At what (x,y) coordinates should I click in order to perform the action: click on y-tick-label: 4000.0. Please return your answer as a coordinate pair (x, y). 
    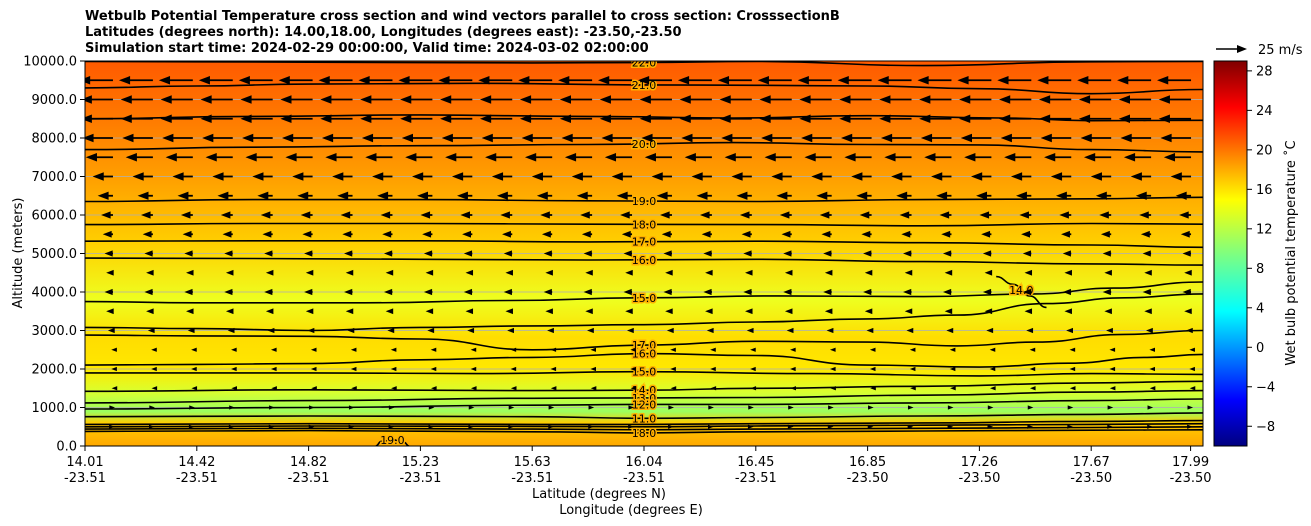
    Looking at the image, I should click on (55, 293).